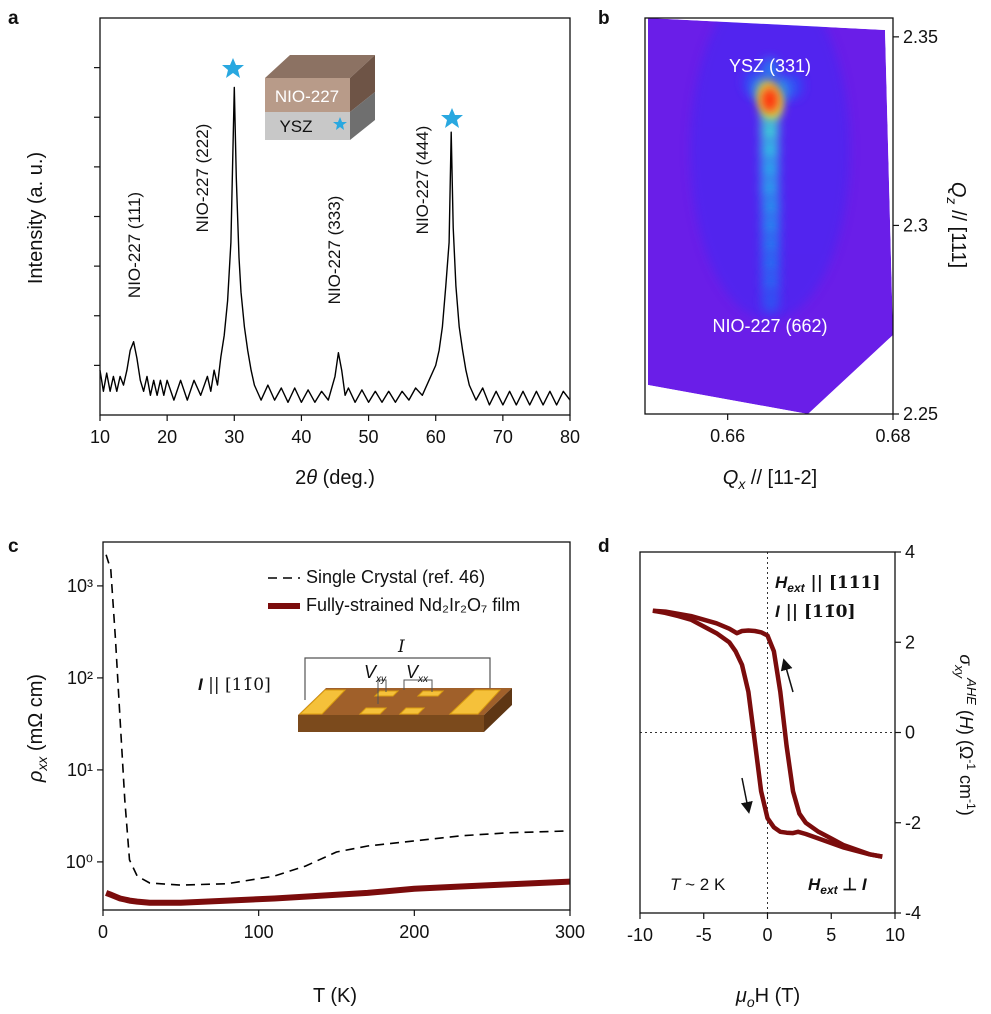  I want to click on label-part: xx, so click(42, 764).